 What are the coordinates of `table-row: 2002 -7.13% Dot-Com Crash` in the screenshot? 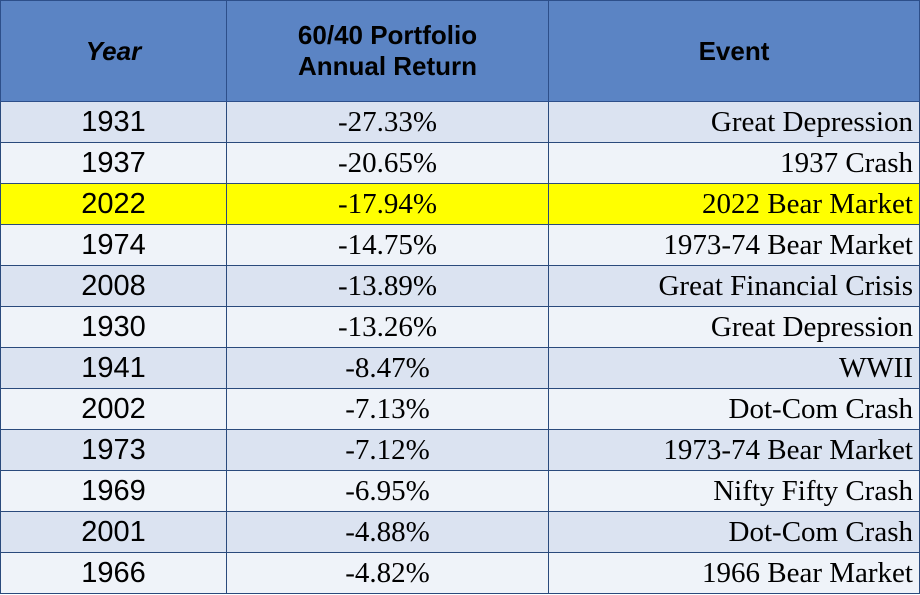 It's located at (460, 409).